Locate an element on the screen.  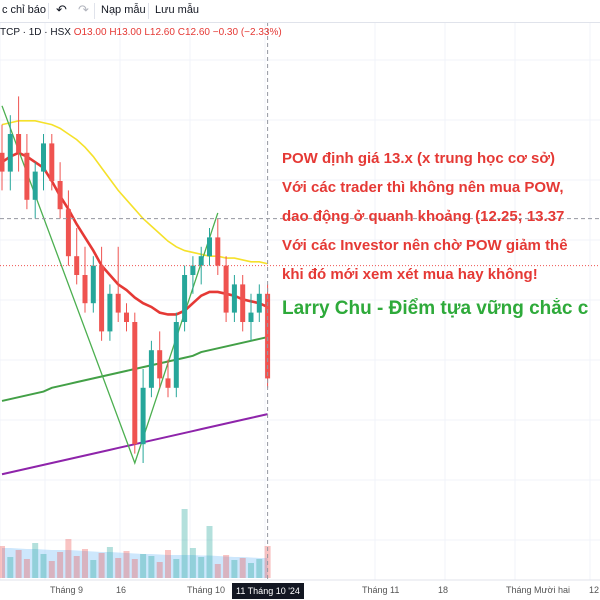
redo-icon: ↷ is located at coordinates (83, 9).